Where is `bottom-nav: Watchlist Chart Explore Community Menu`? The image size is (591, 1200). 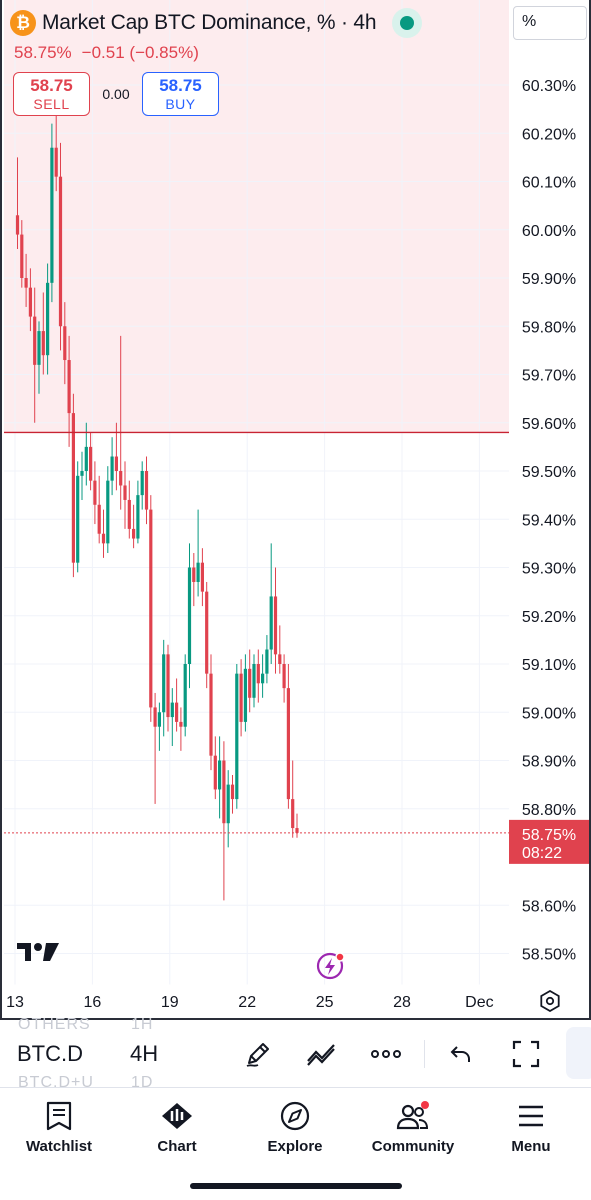 bottom-nav: Watchlist Chart Explore Community Menu is located at coordinates (295, 1145).